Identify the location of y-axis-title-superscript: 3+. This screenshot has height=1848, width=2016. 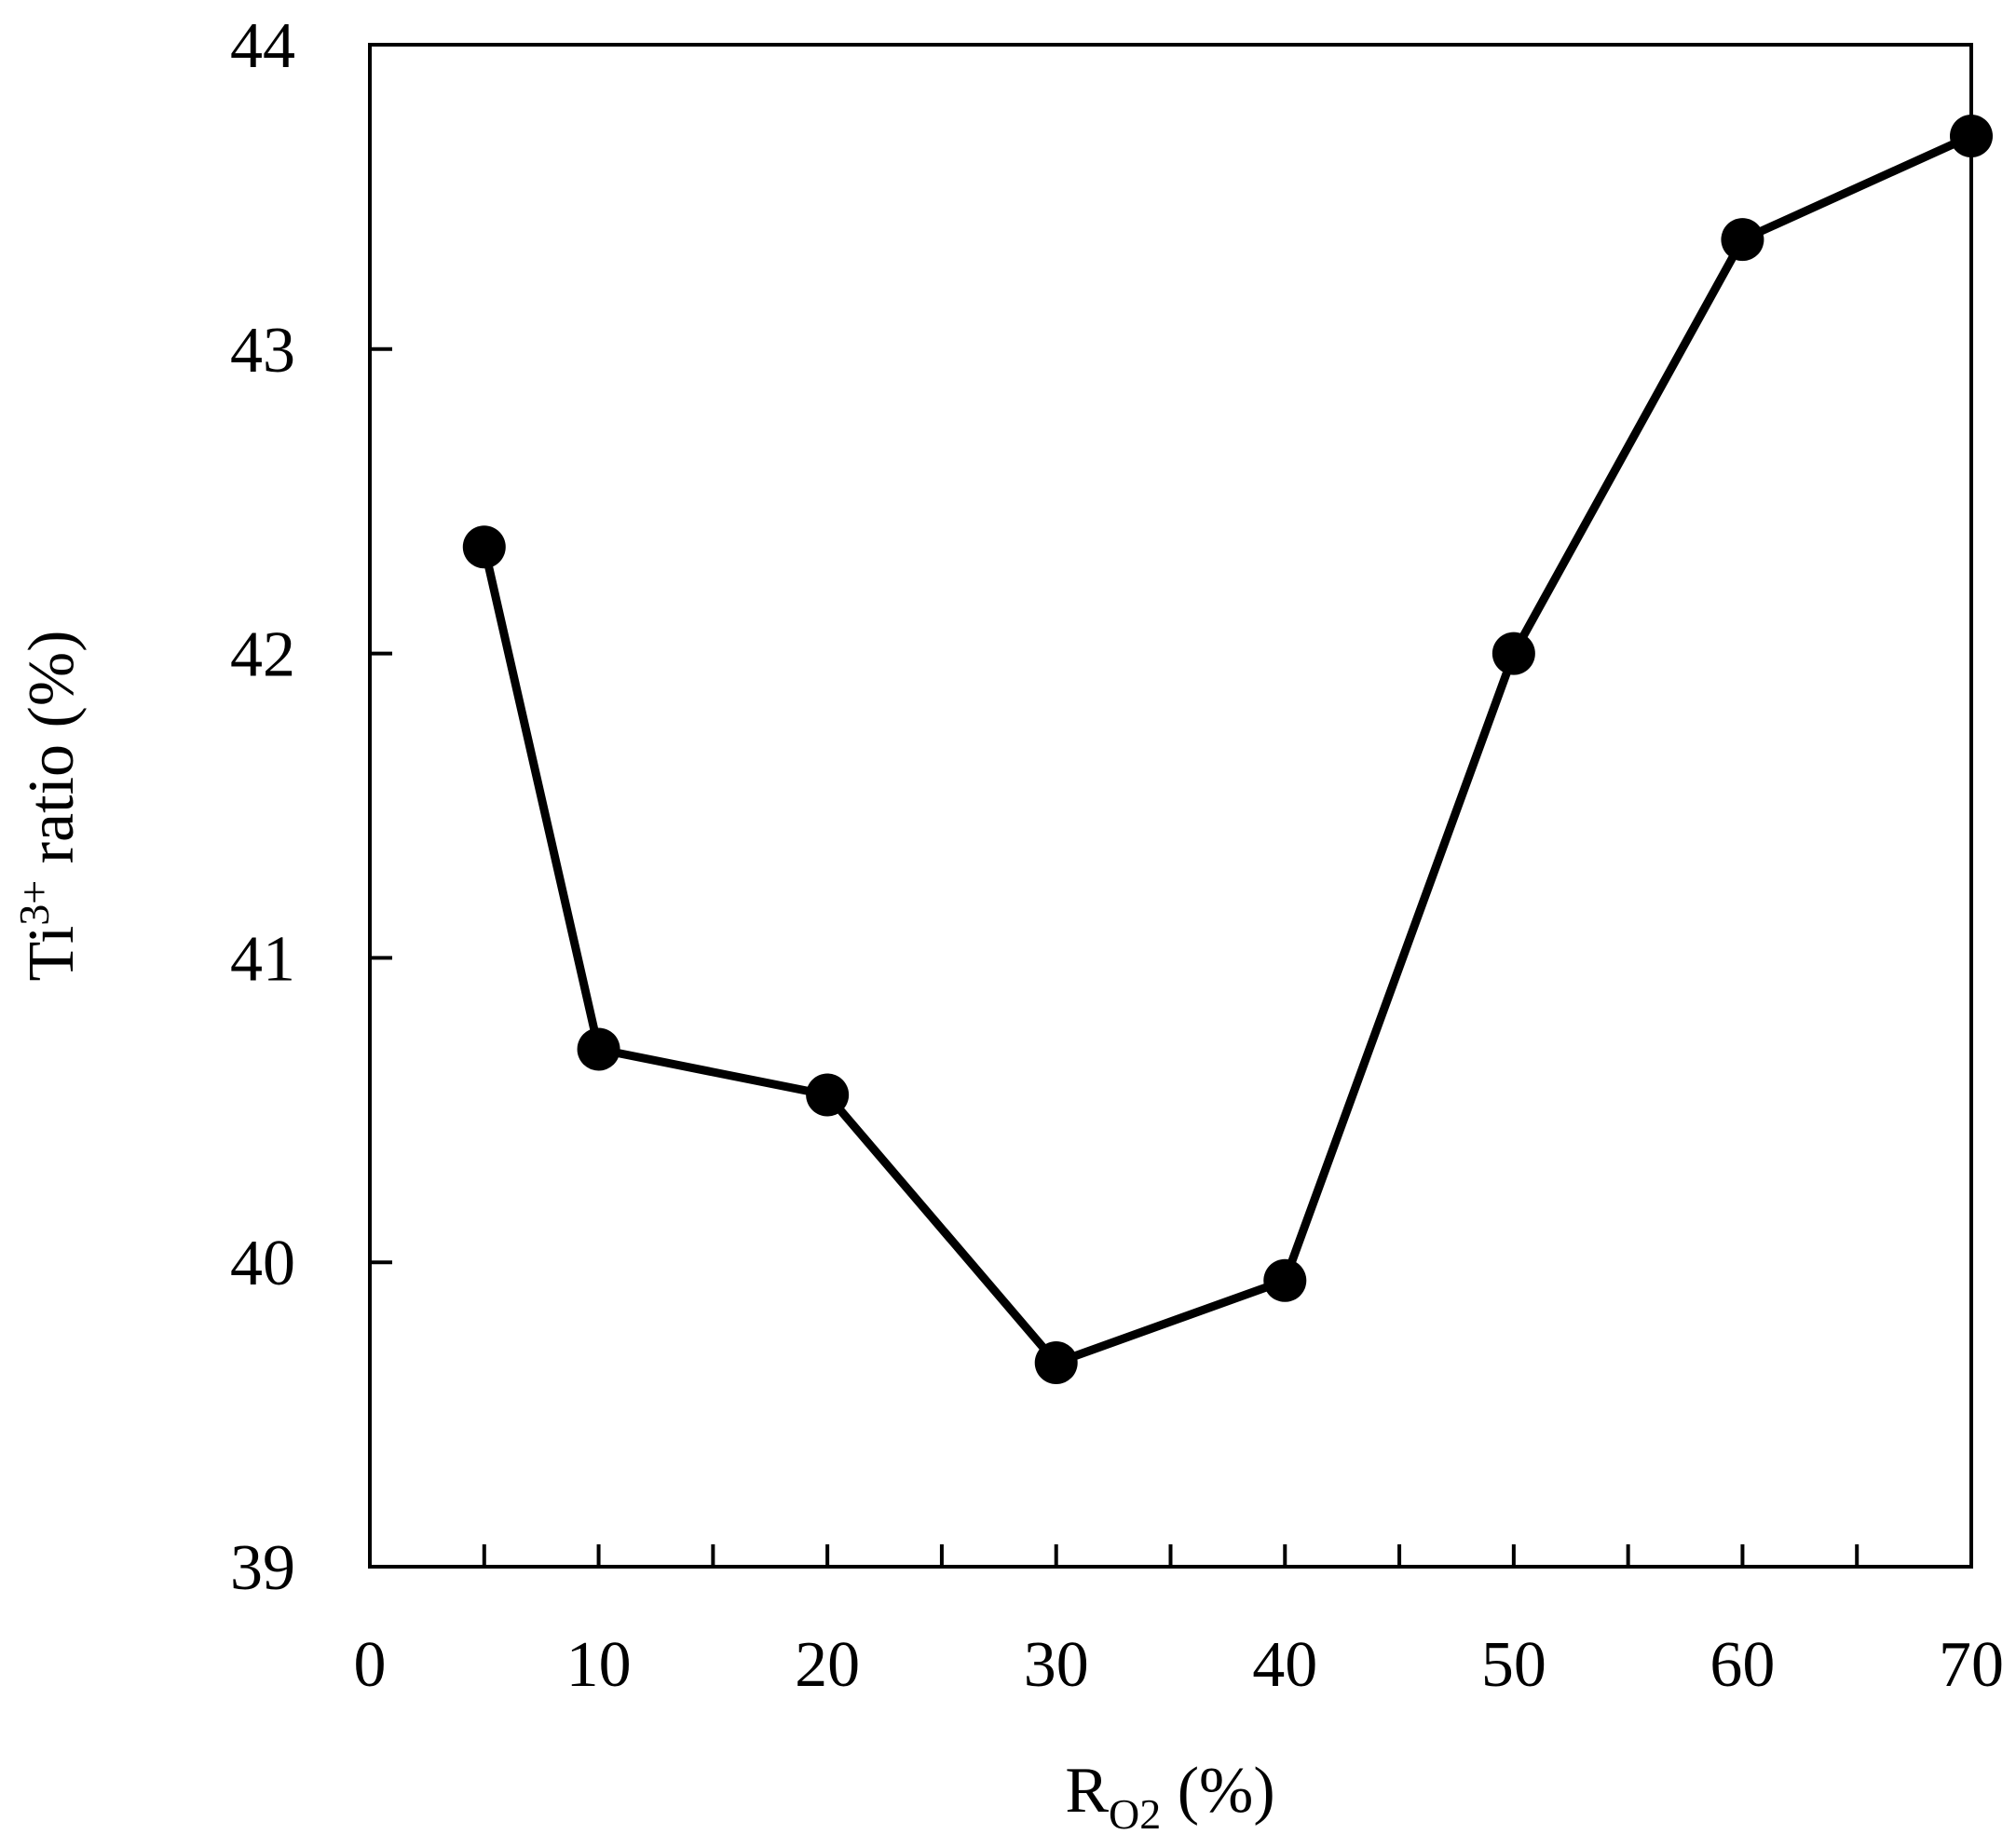
(34, 903).